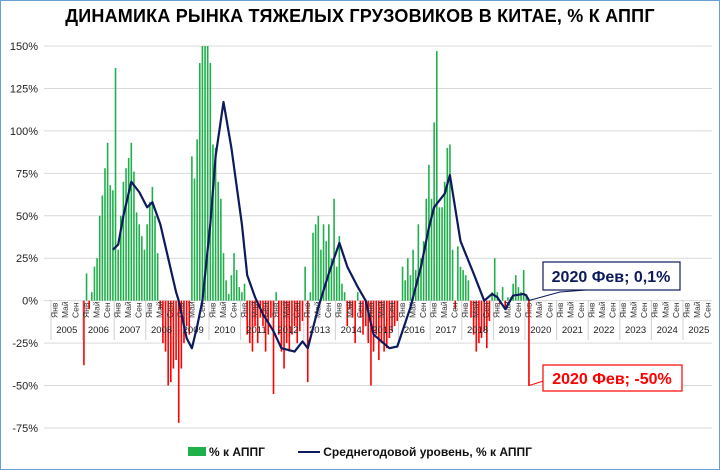  Describe the element at coordinates (197, 452) in the screenshot. I see `legend-swatch-bars` at that location.